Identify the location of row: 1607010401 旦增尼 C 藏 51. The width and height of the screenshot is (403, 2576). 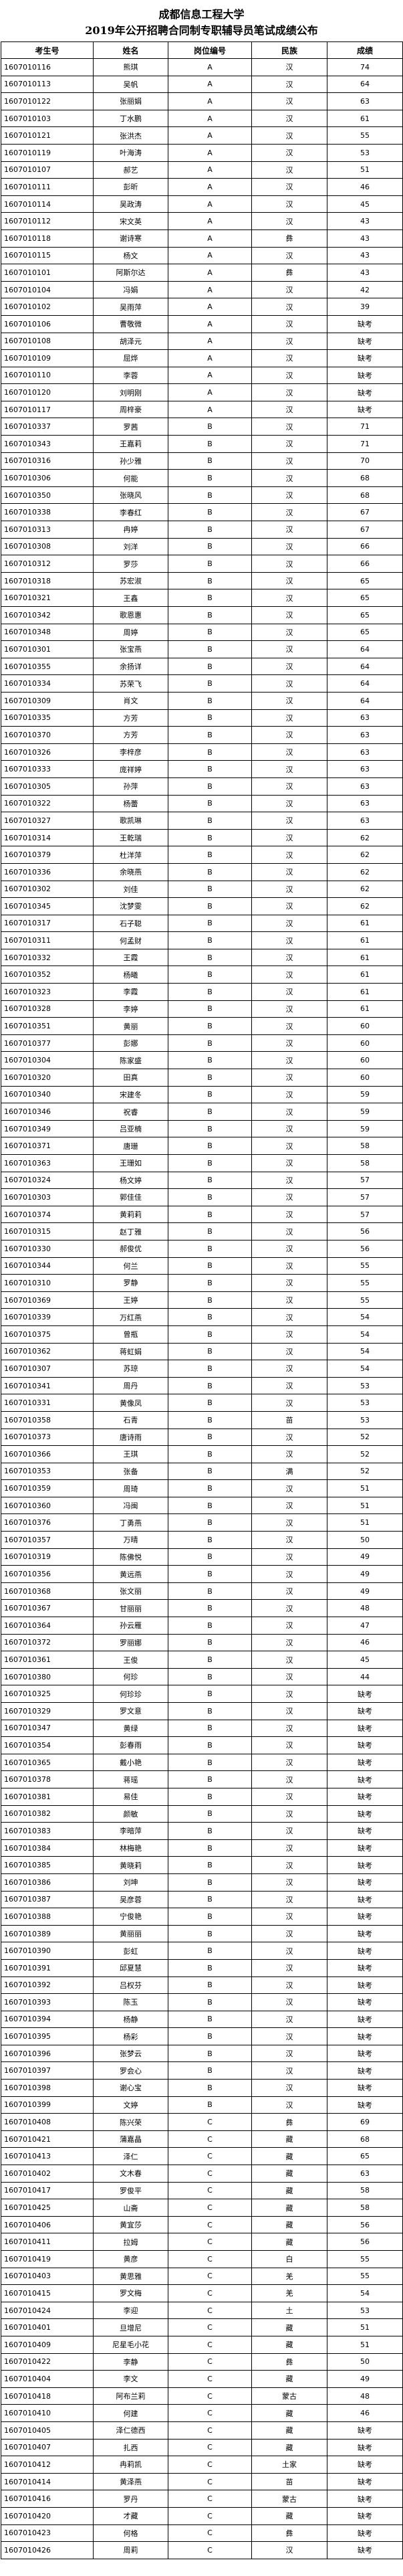
(202, 2327).